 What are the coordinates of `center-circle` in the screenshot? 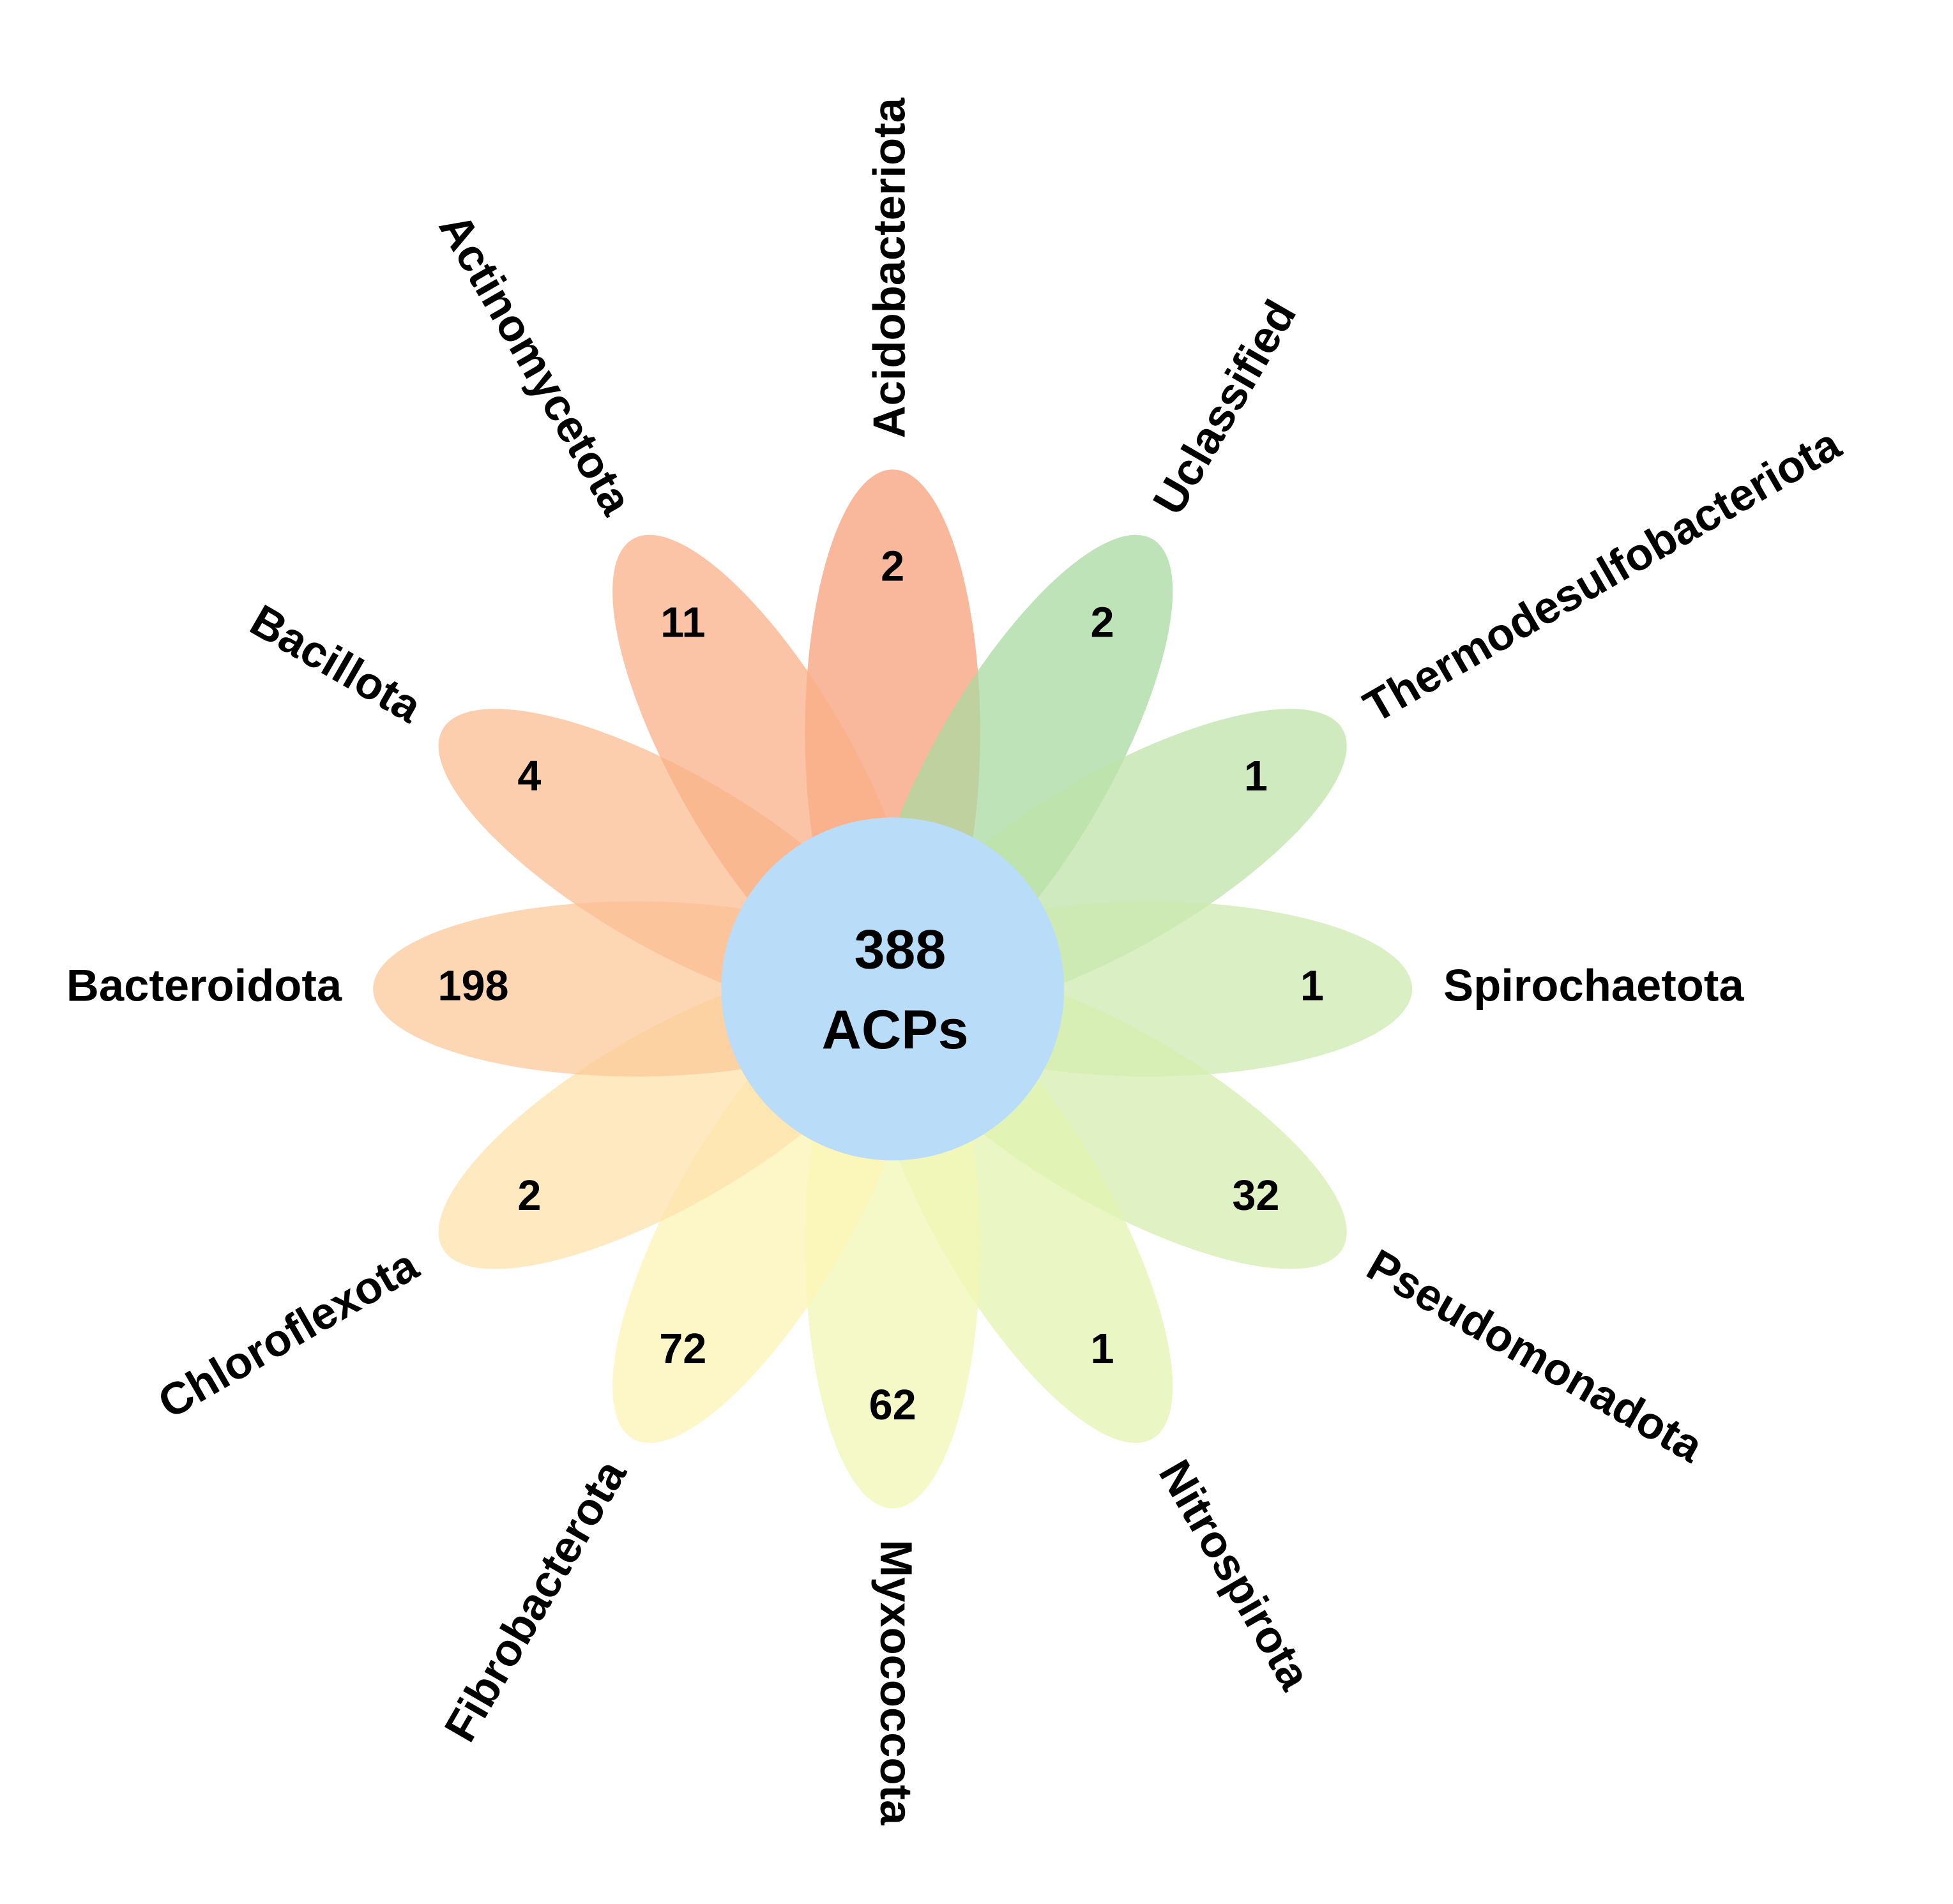 It's located at (893, 989).